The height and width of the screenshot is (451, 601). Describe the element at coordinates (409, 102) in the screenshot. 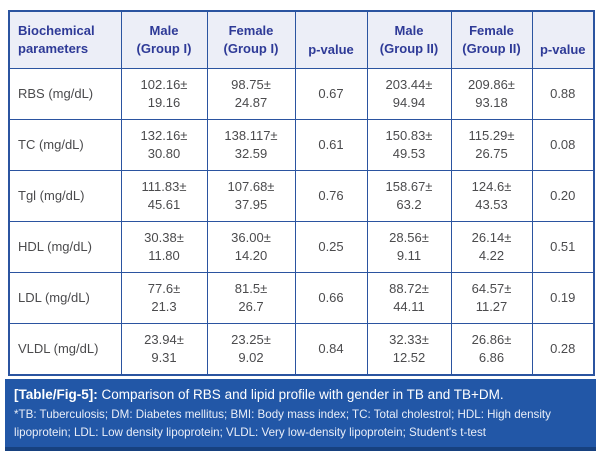

I see `sd-value: 94.94` at that location.